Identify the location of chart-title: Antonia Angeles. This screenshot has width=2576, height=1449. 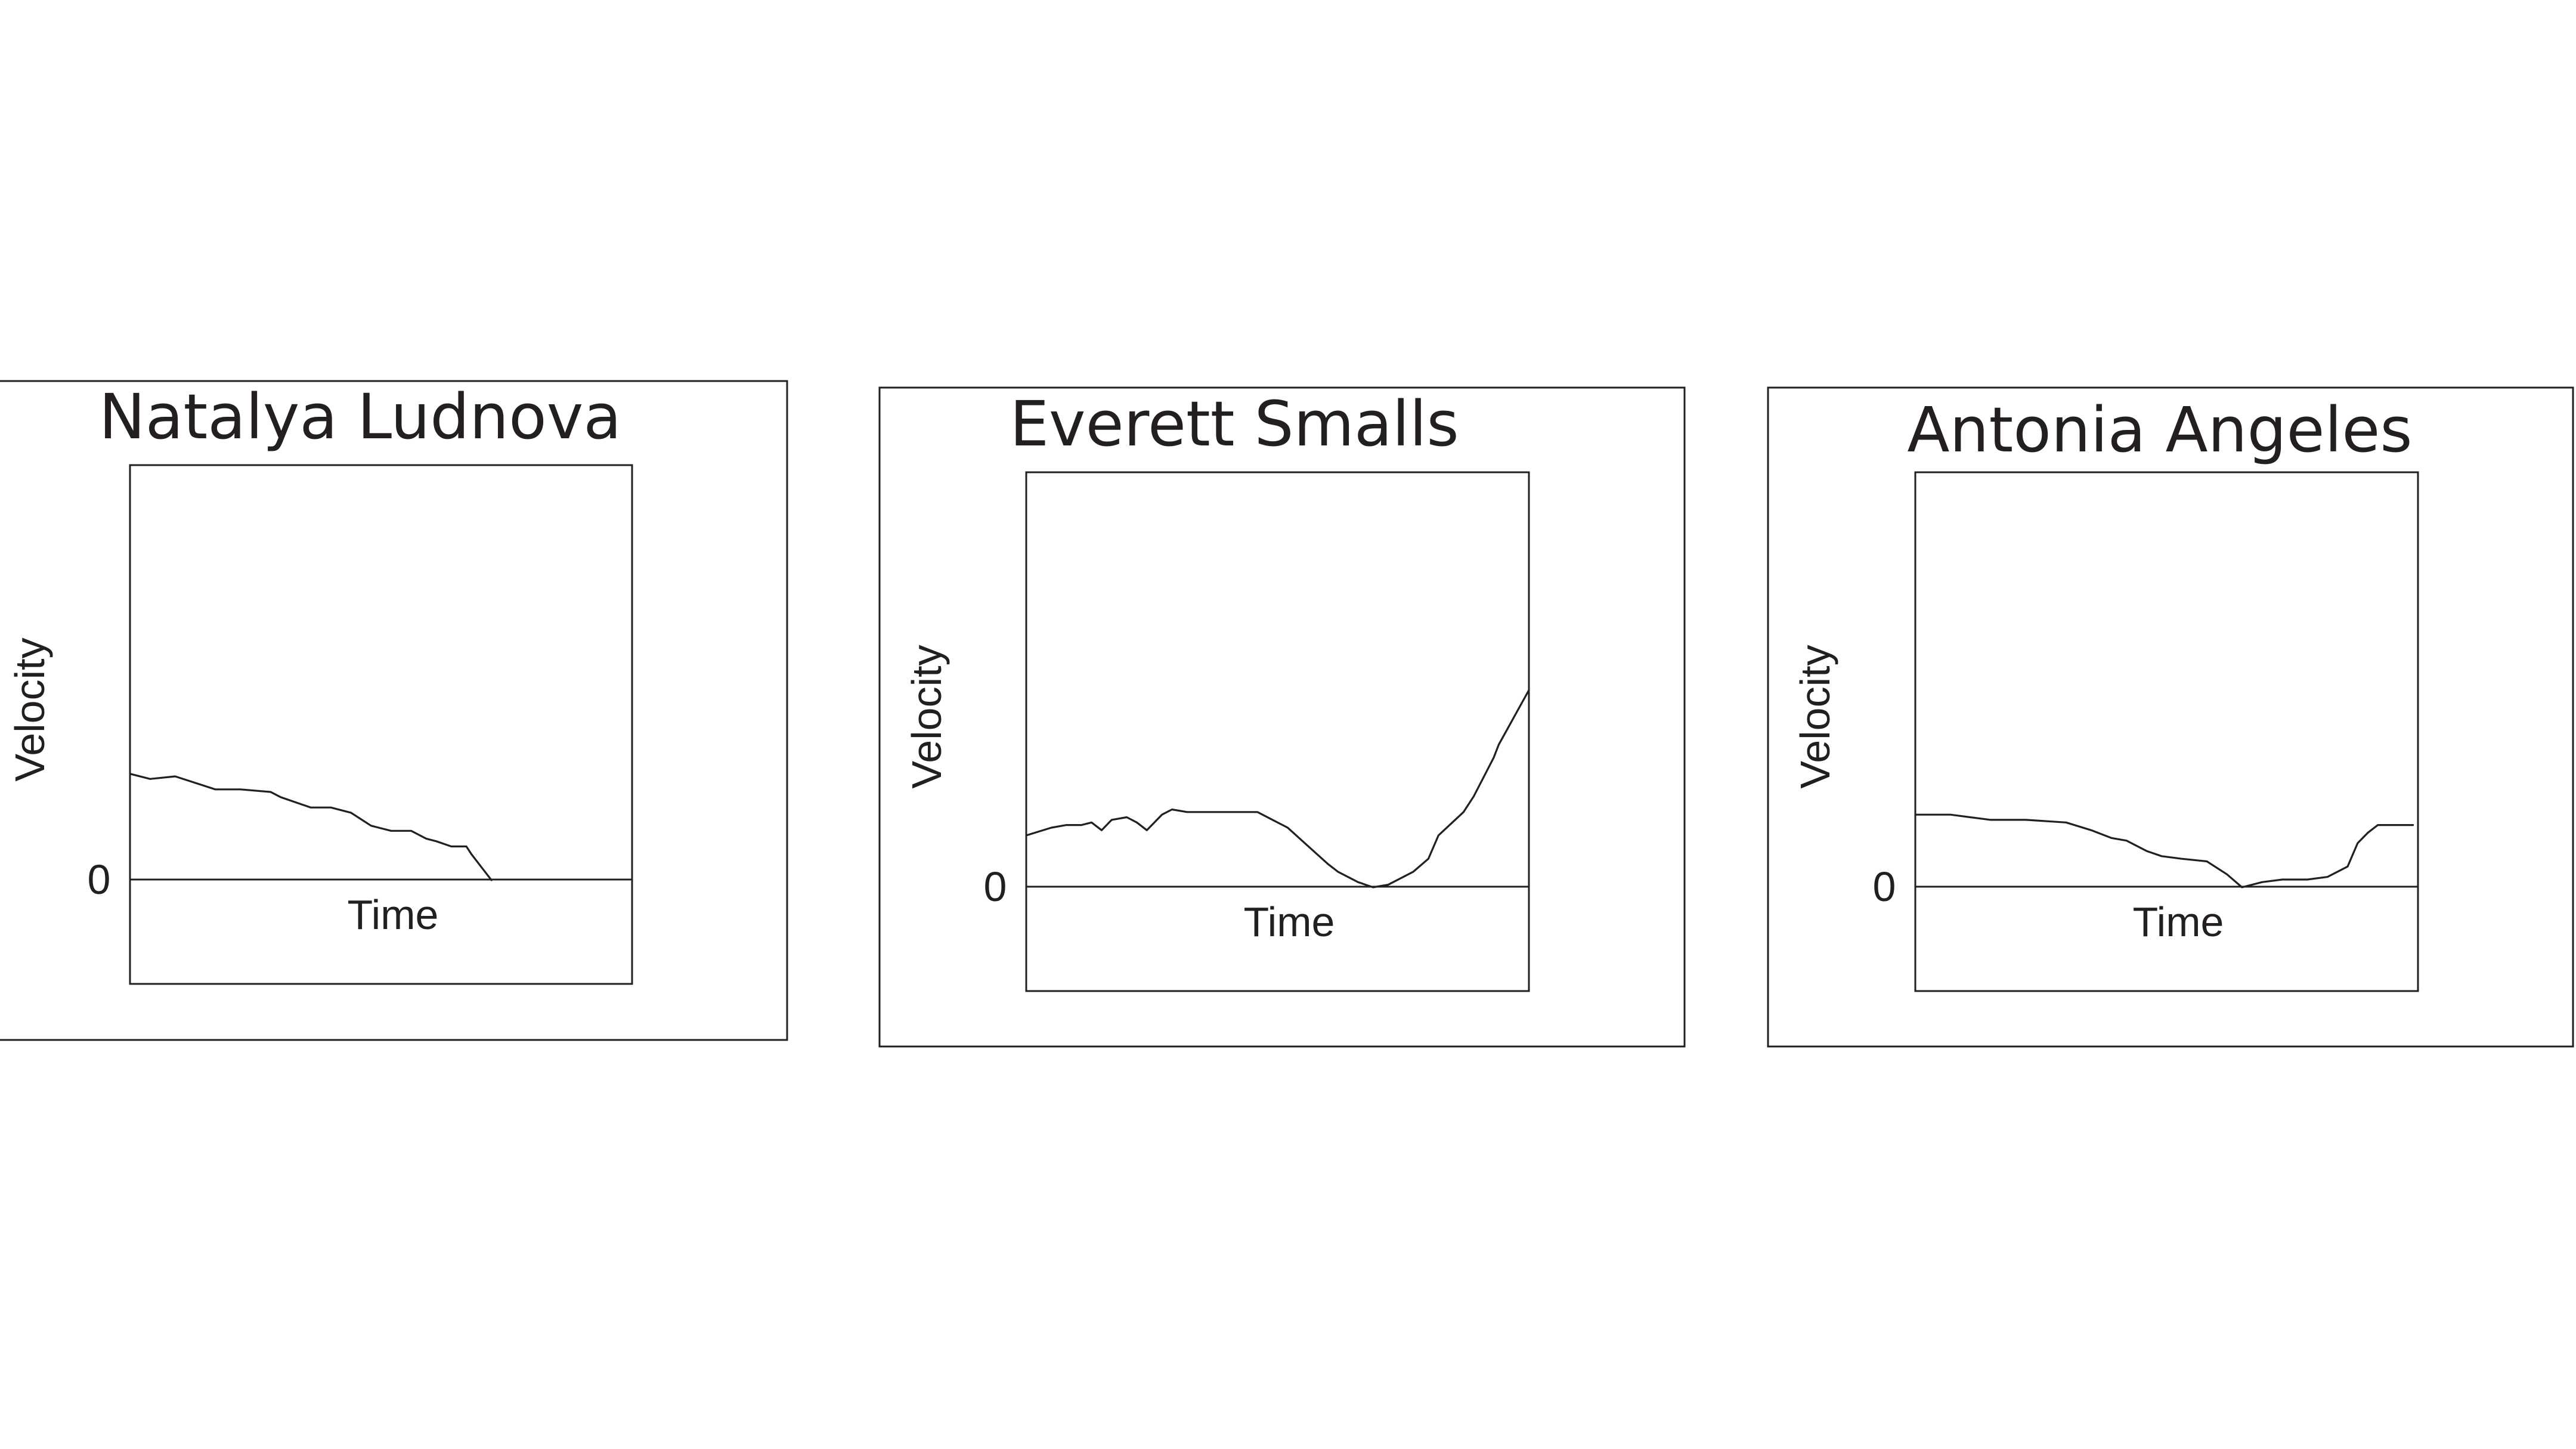
(2159, 430).